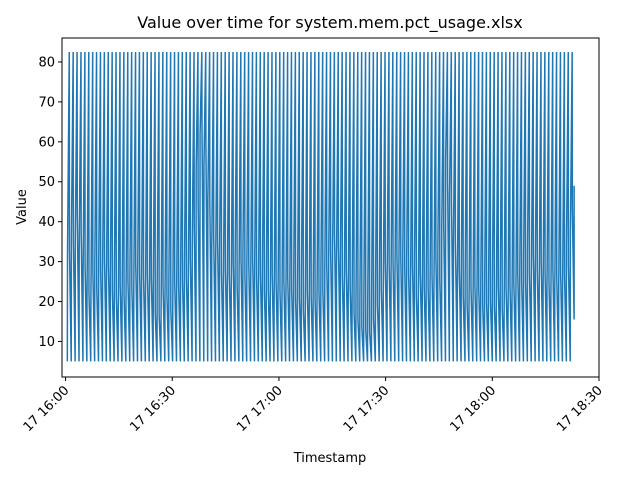 The image size is (640, 480). What do you see at coordinates (46, 102) in the screenshot?
I see `y-tick-label: 70` at bounding box center [46, 102].